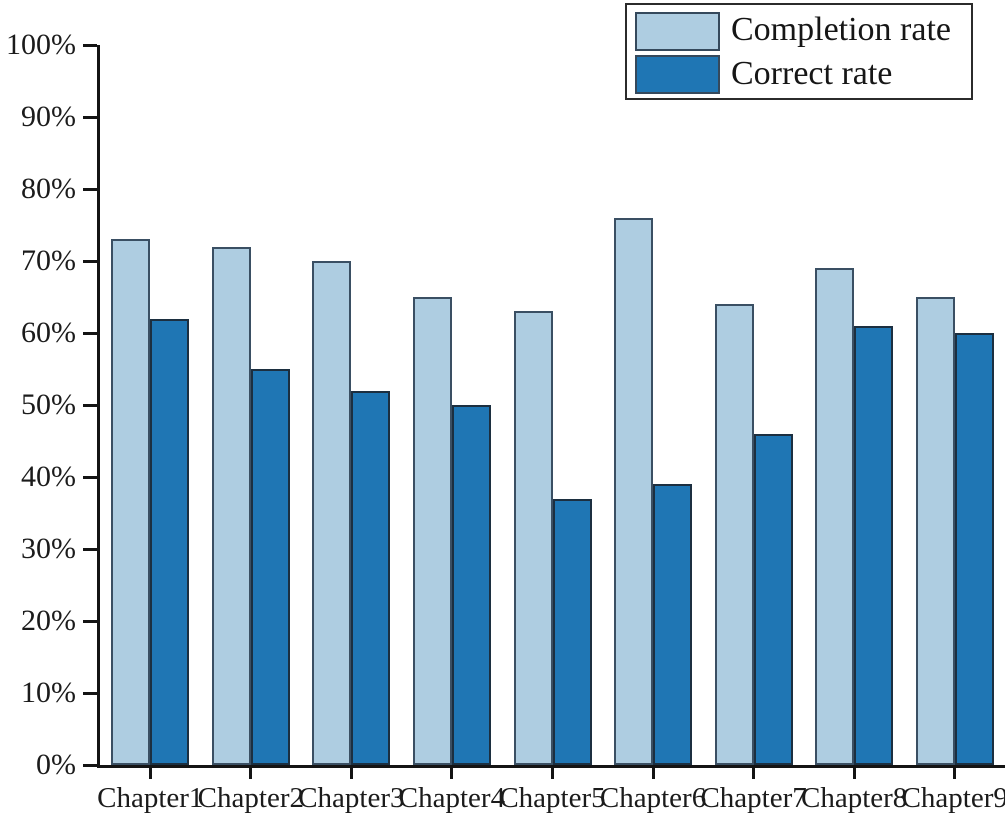 Image resolution: width=1005 pixels, height=825 pixels. I want to click on y-axis-tick-label: 40%, so click(48, 476).